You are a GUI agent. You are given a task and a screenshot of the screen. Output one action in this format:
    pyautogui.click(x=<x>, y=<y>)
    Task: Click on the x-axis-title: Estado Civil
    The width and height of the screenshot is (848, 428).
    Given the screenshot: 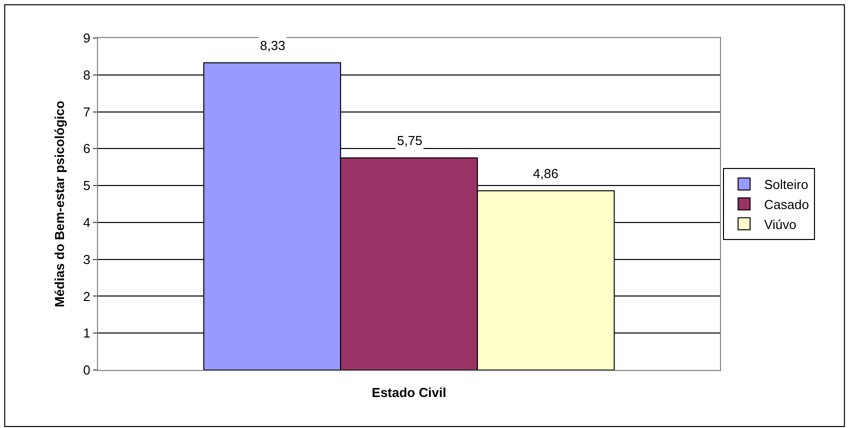 What is the action you would take?
    pyautogui.click(x=409, y=392)
    